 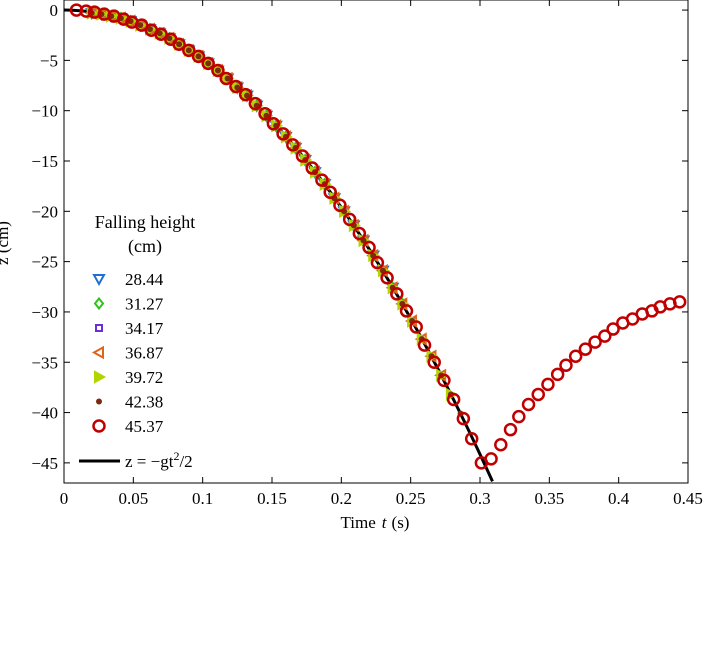 I want to click on x-axis-label-unit: (s), so click(x=401, y=522).